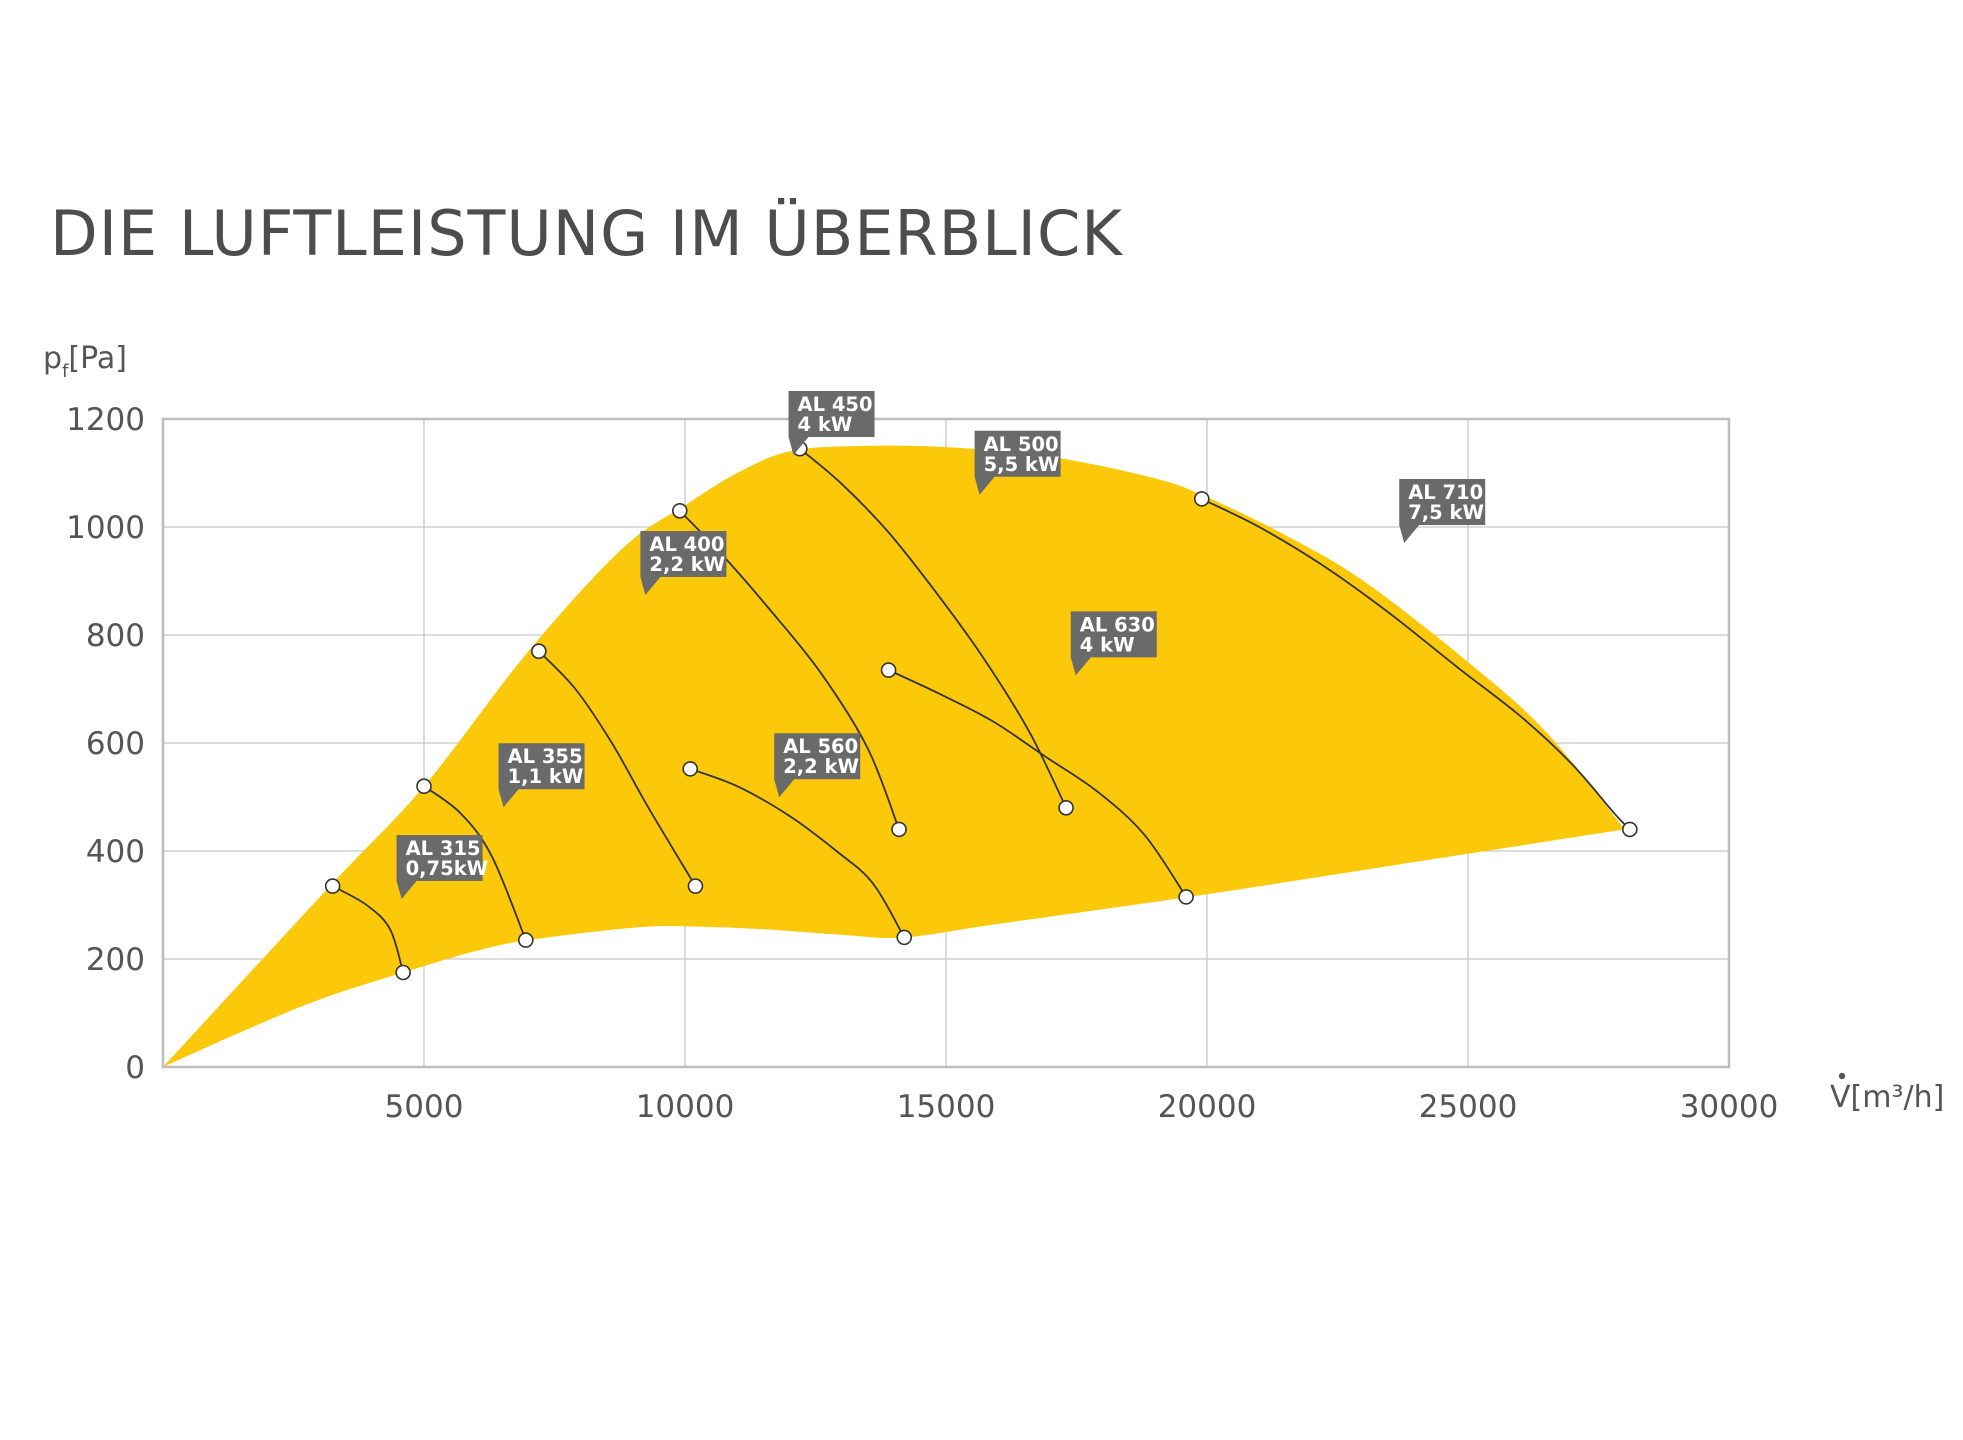 Image resolution: width=1963 pixels, height=1440 pixels. Describe the element at coordinates (447, 868) in the screenshot. I see `label-power: 0,75kW` at that location.